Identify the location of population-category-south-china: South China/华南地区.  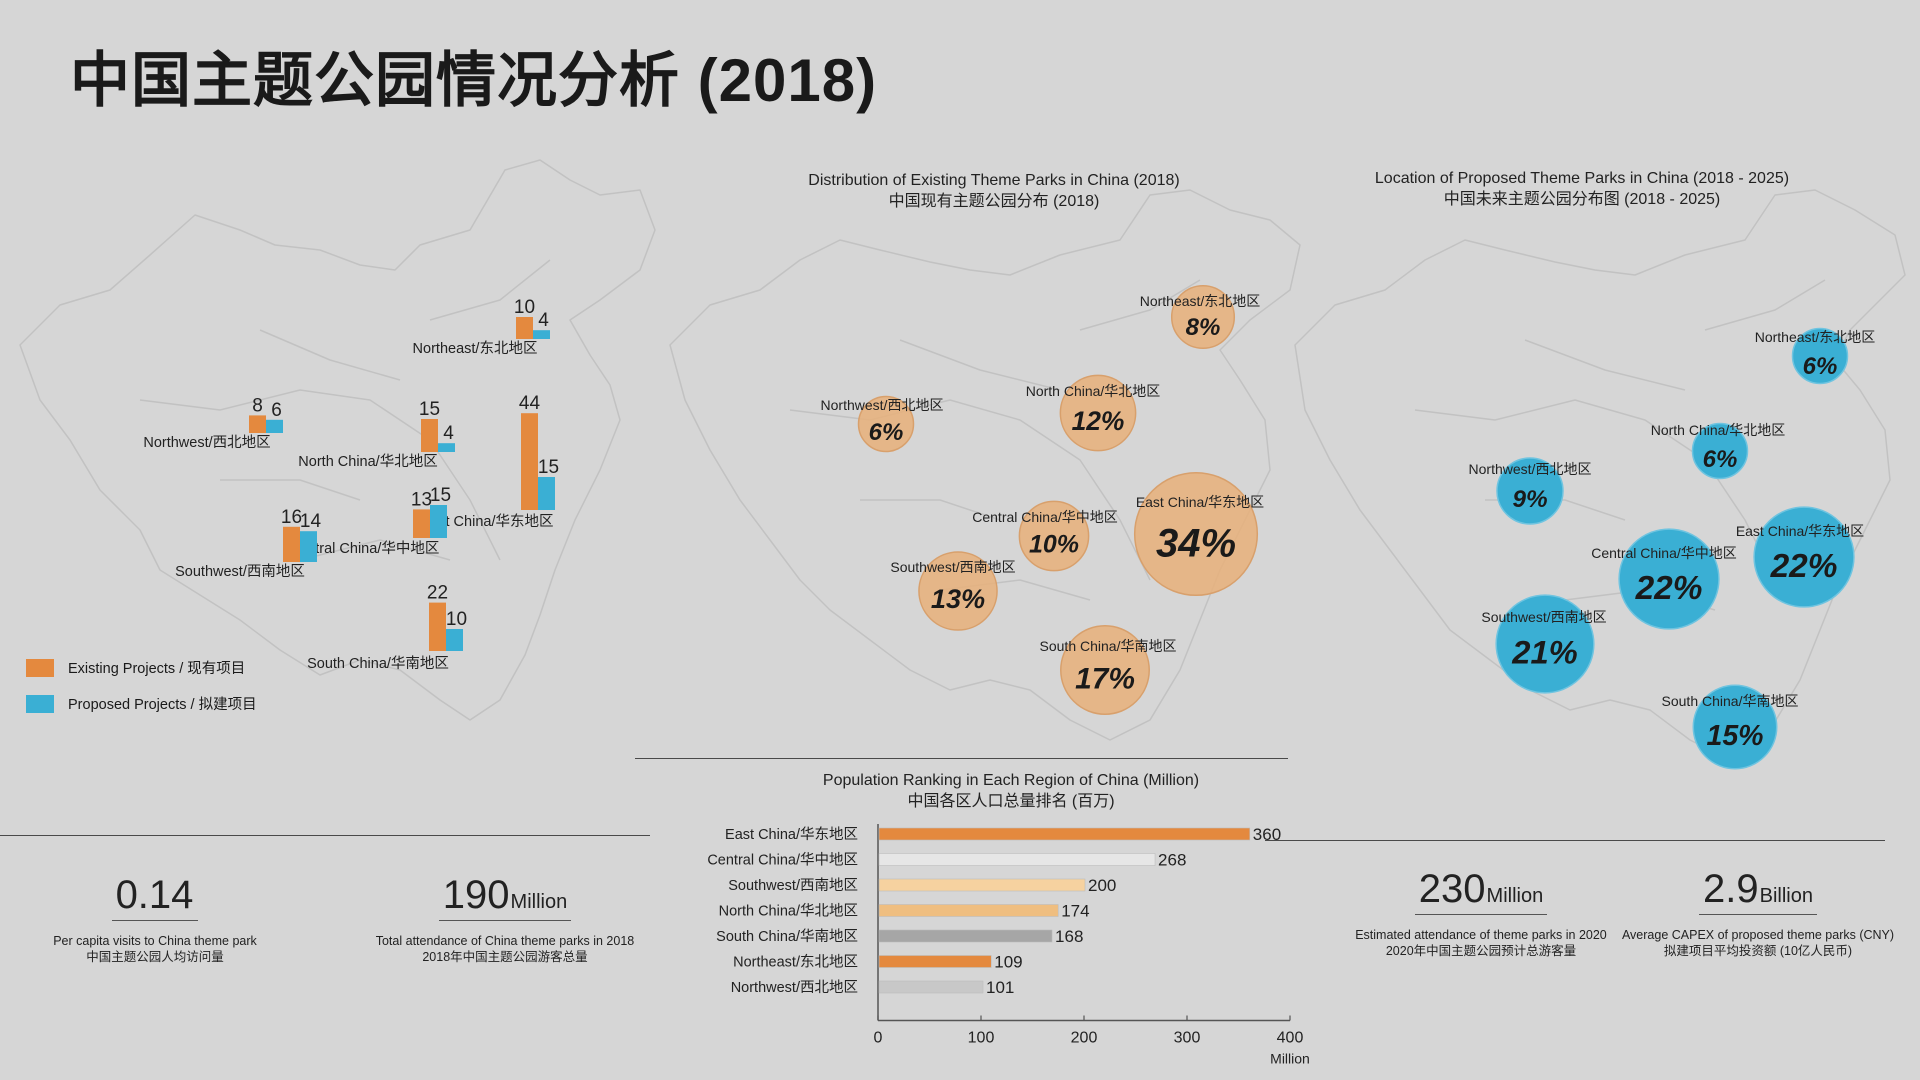
(787, 936).